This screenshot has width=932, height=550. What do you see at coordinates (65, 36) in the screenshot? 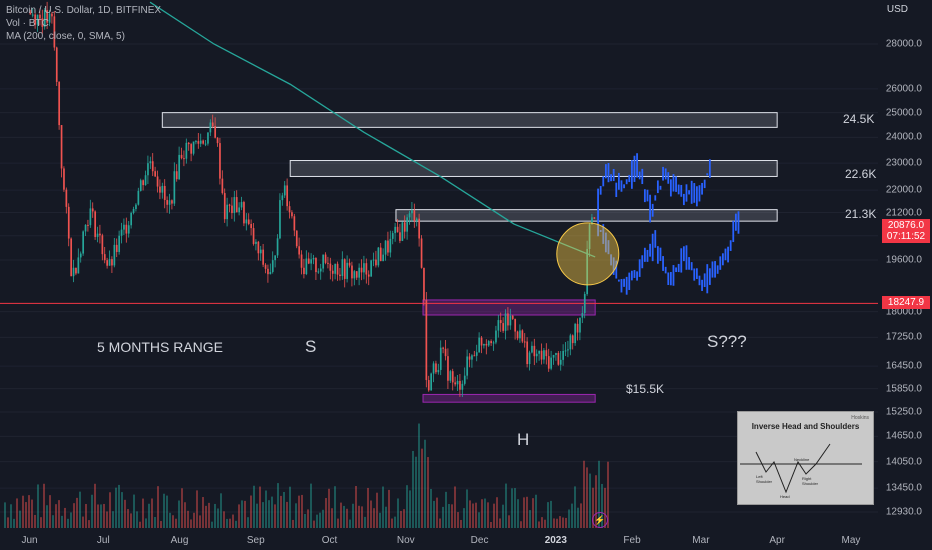
I see `ma-line: MA (200, close, 0, SMA, 5)` at bounding box center [65, 36].